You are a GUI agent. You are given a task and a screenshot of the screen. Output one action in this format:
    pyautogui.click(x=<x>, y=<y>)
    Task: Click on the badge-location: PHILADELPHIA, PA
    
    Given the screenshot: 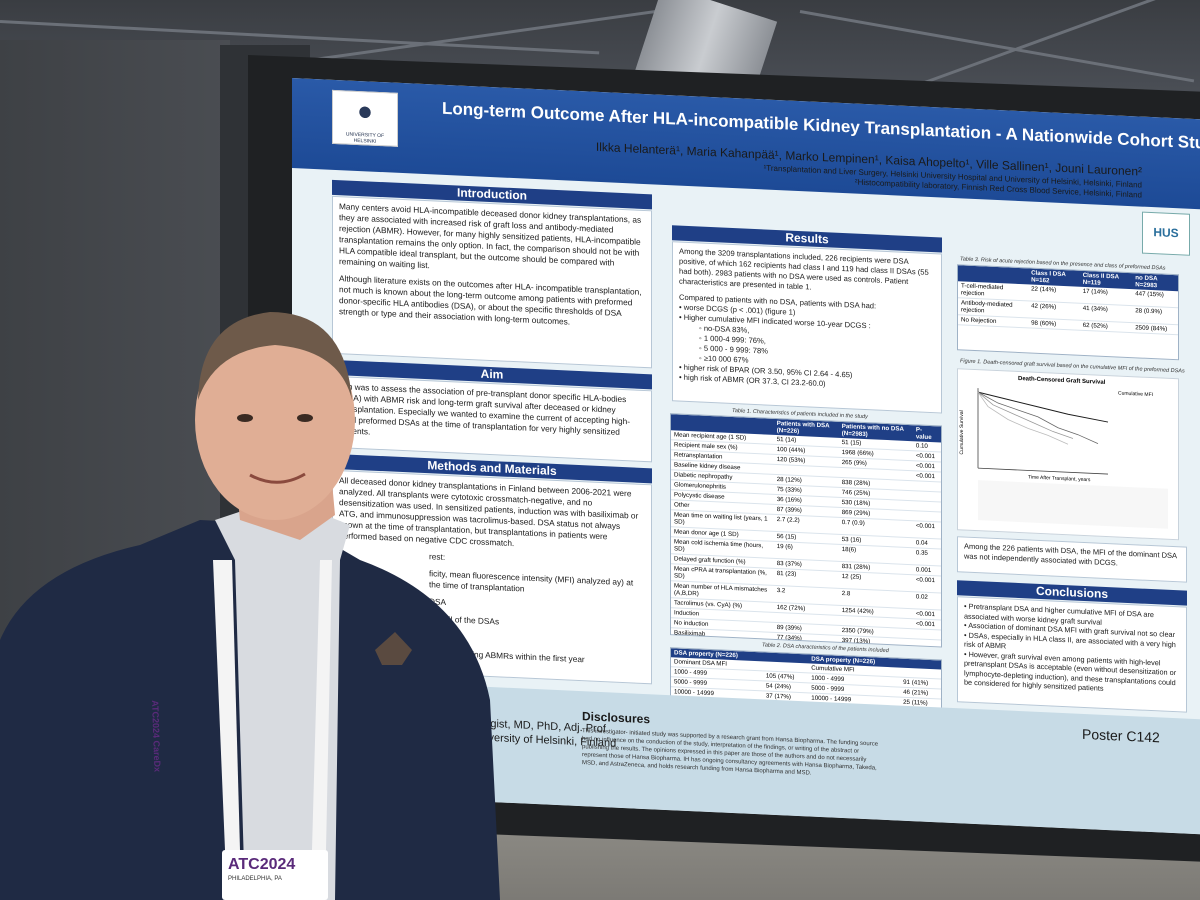 What is the action you would take?
    pyautogui.click(x=255, y=879)
    